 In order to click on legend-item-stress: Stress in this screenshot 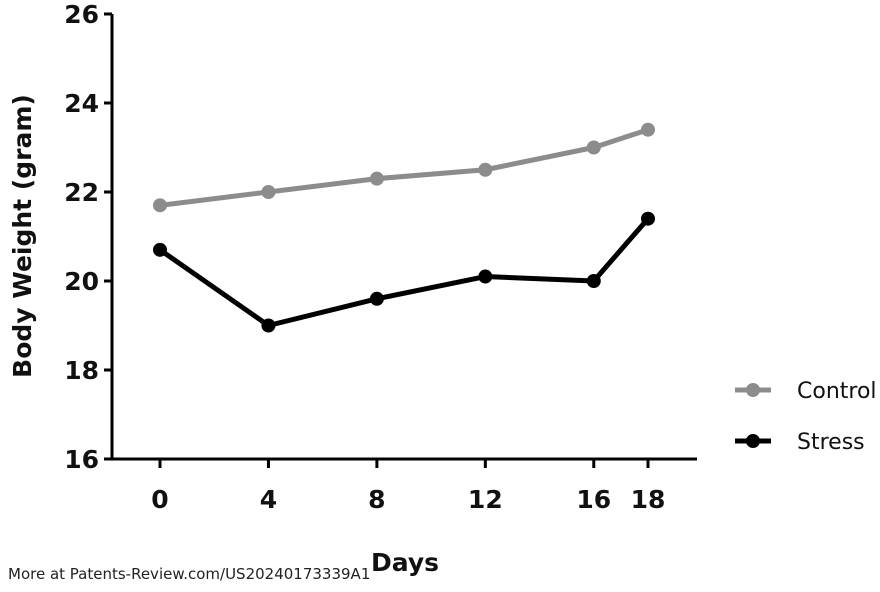, I will do `click(800, 442)`.